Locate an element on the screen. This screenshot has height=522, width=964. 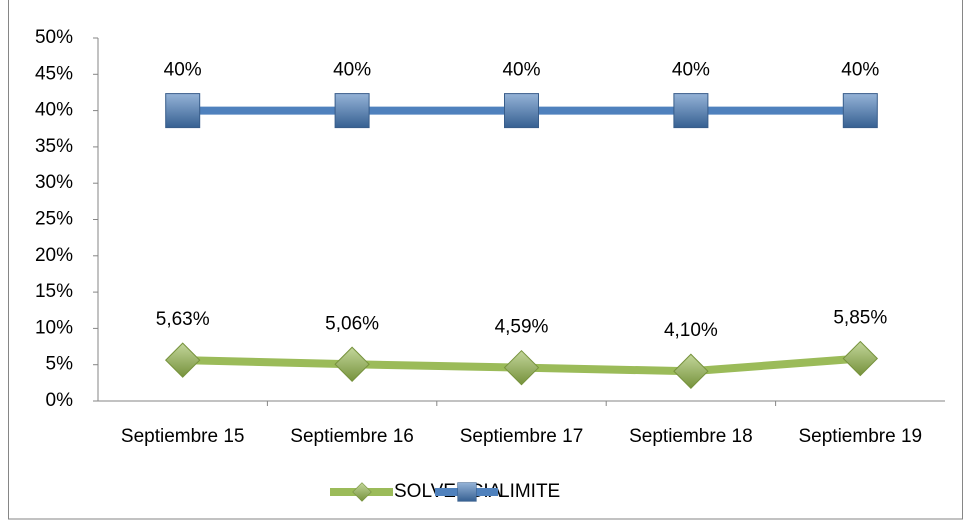
data-label: 5,63% is located at coordinates (183, 319).